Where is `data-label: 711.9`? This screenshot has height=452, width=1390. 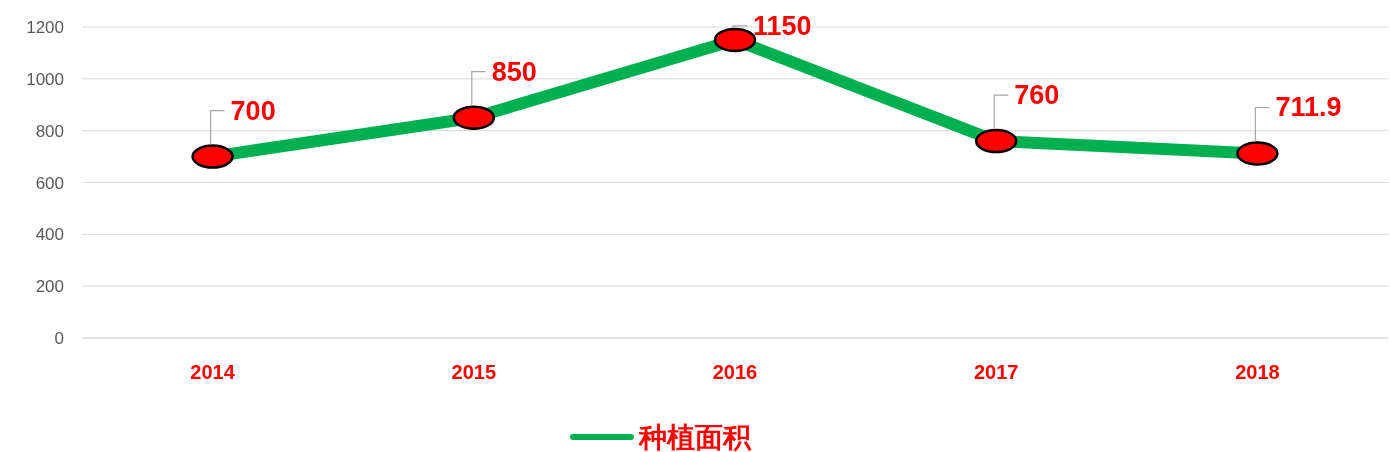 data-label: 711.9 is located at coordinates (1308, 107).